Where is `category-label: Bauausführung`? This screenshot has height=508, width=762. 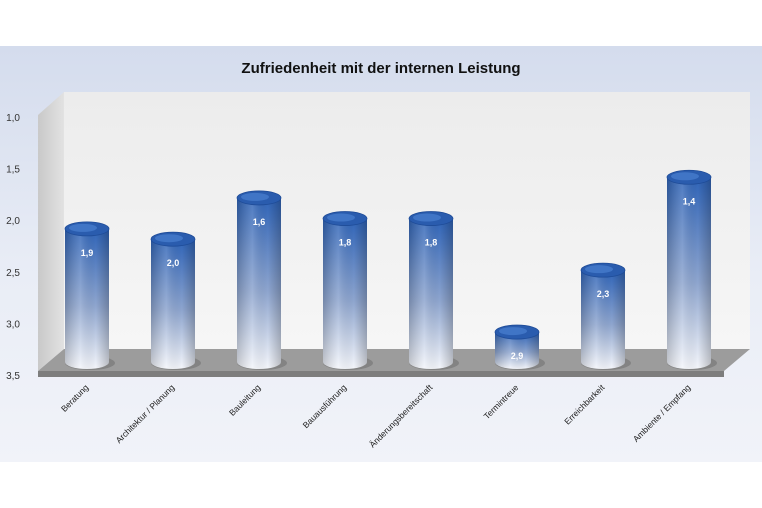 category-label: Bauausführung is located at coordinates (325, 406).